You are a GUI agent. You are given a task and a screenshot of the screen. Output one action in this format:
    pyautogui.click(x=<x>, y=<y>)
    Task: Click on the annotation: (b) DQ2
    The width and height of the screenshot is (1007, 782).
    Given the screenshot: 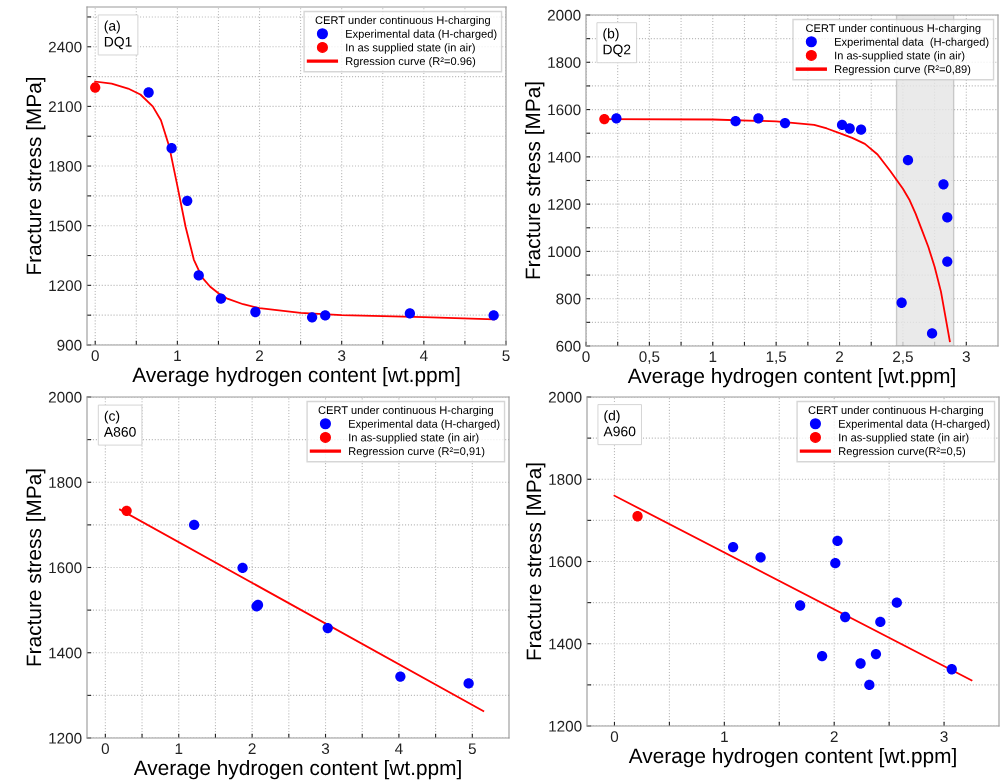 What is the action you would take?
    pyautogui.click(x=617, y=42)
    